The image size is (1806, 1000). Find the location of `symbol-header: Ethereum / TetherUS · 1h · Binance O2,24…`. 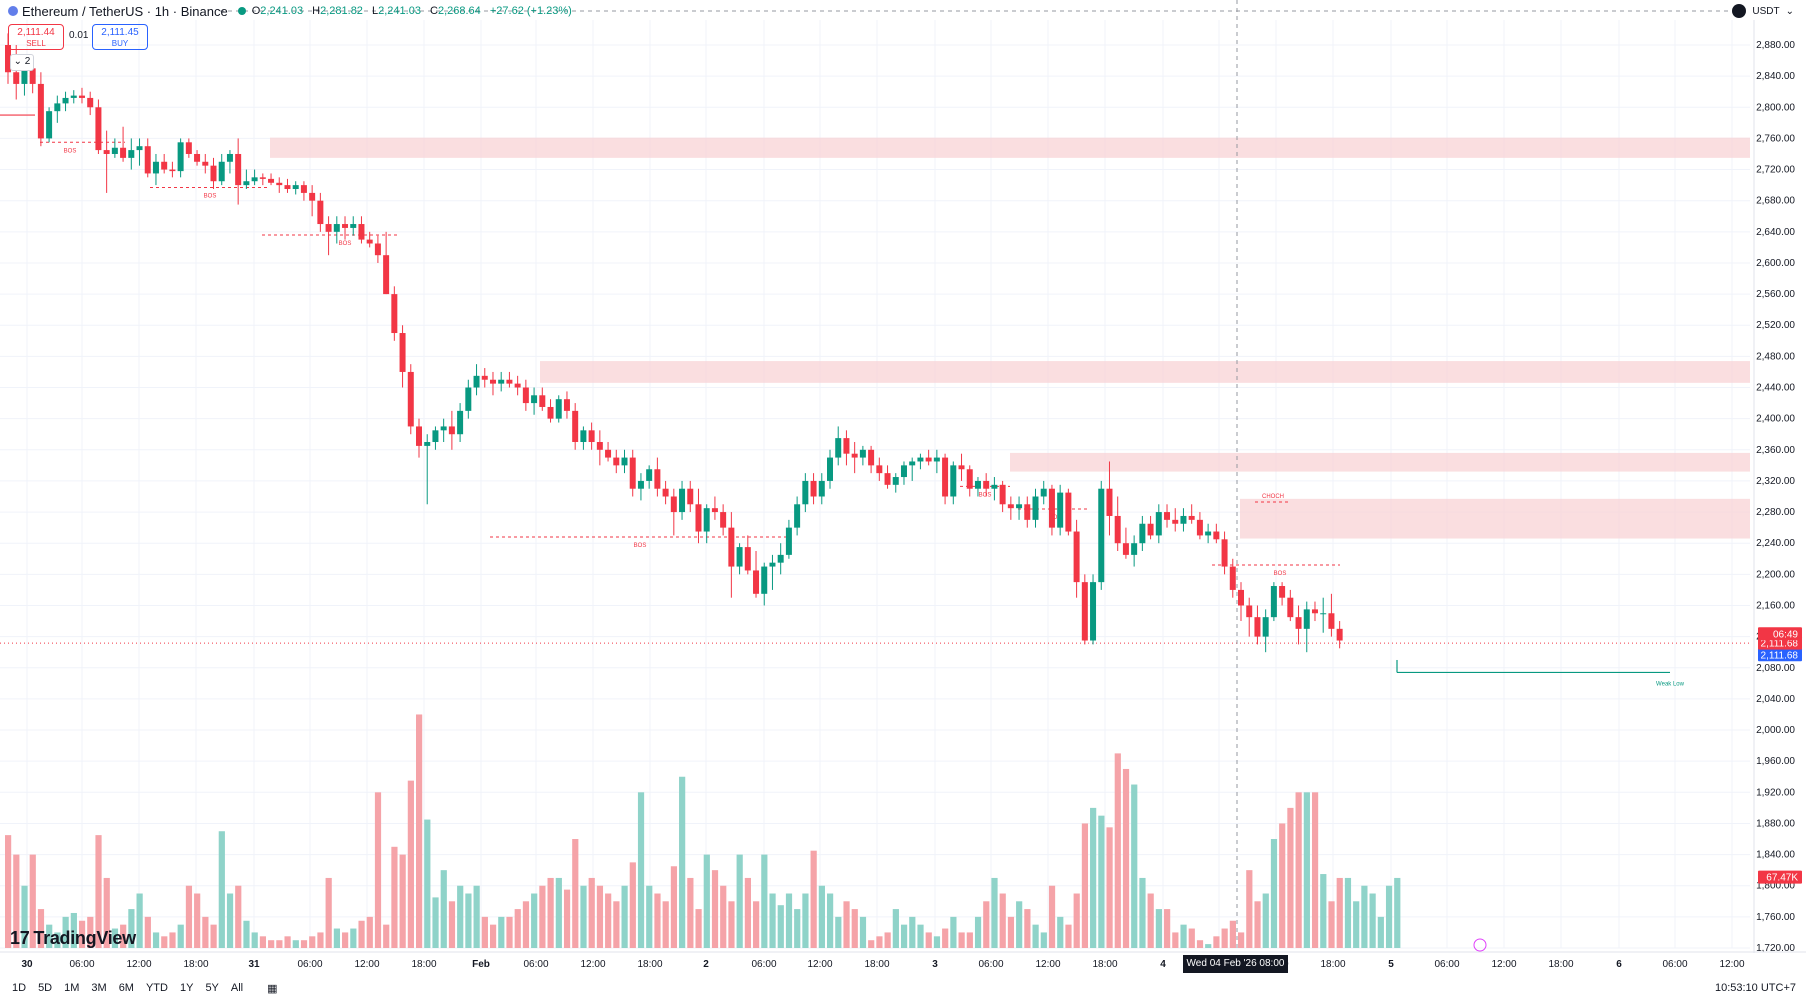

symbol-header: Ethereum / TetherUS · 1h · Binance O2,24… is located at coordinates (293, 11).